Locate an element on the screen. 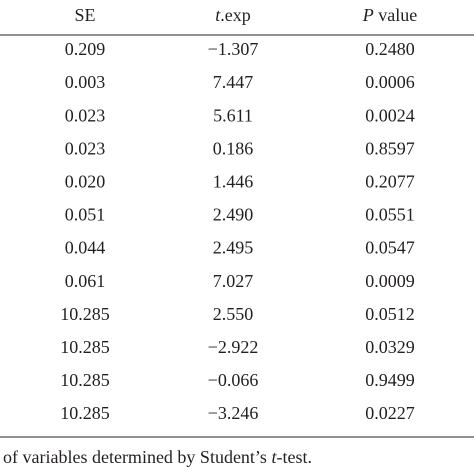 The height and width of the screenshot is (474, 474). footnote-part: -test. is located at coordinates (294, 457).